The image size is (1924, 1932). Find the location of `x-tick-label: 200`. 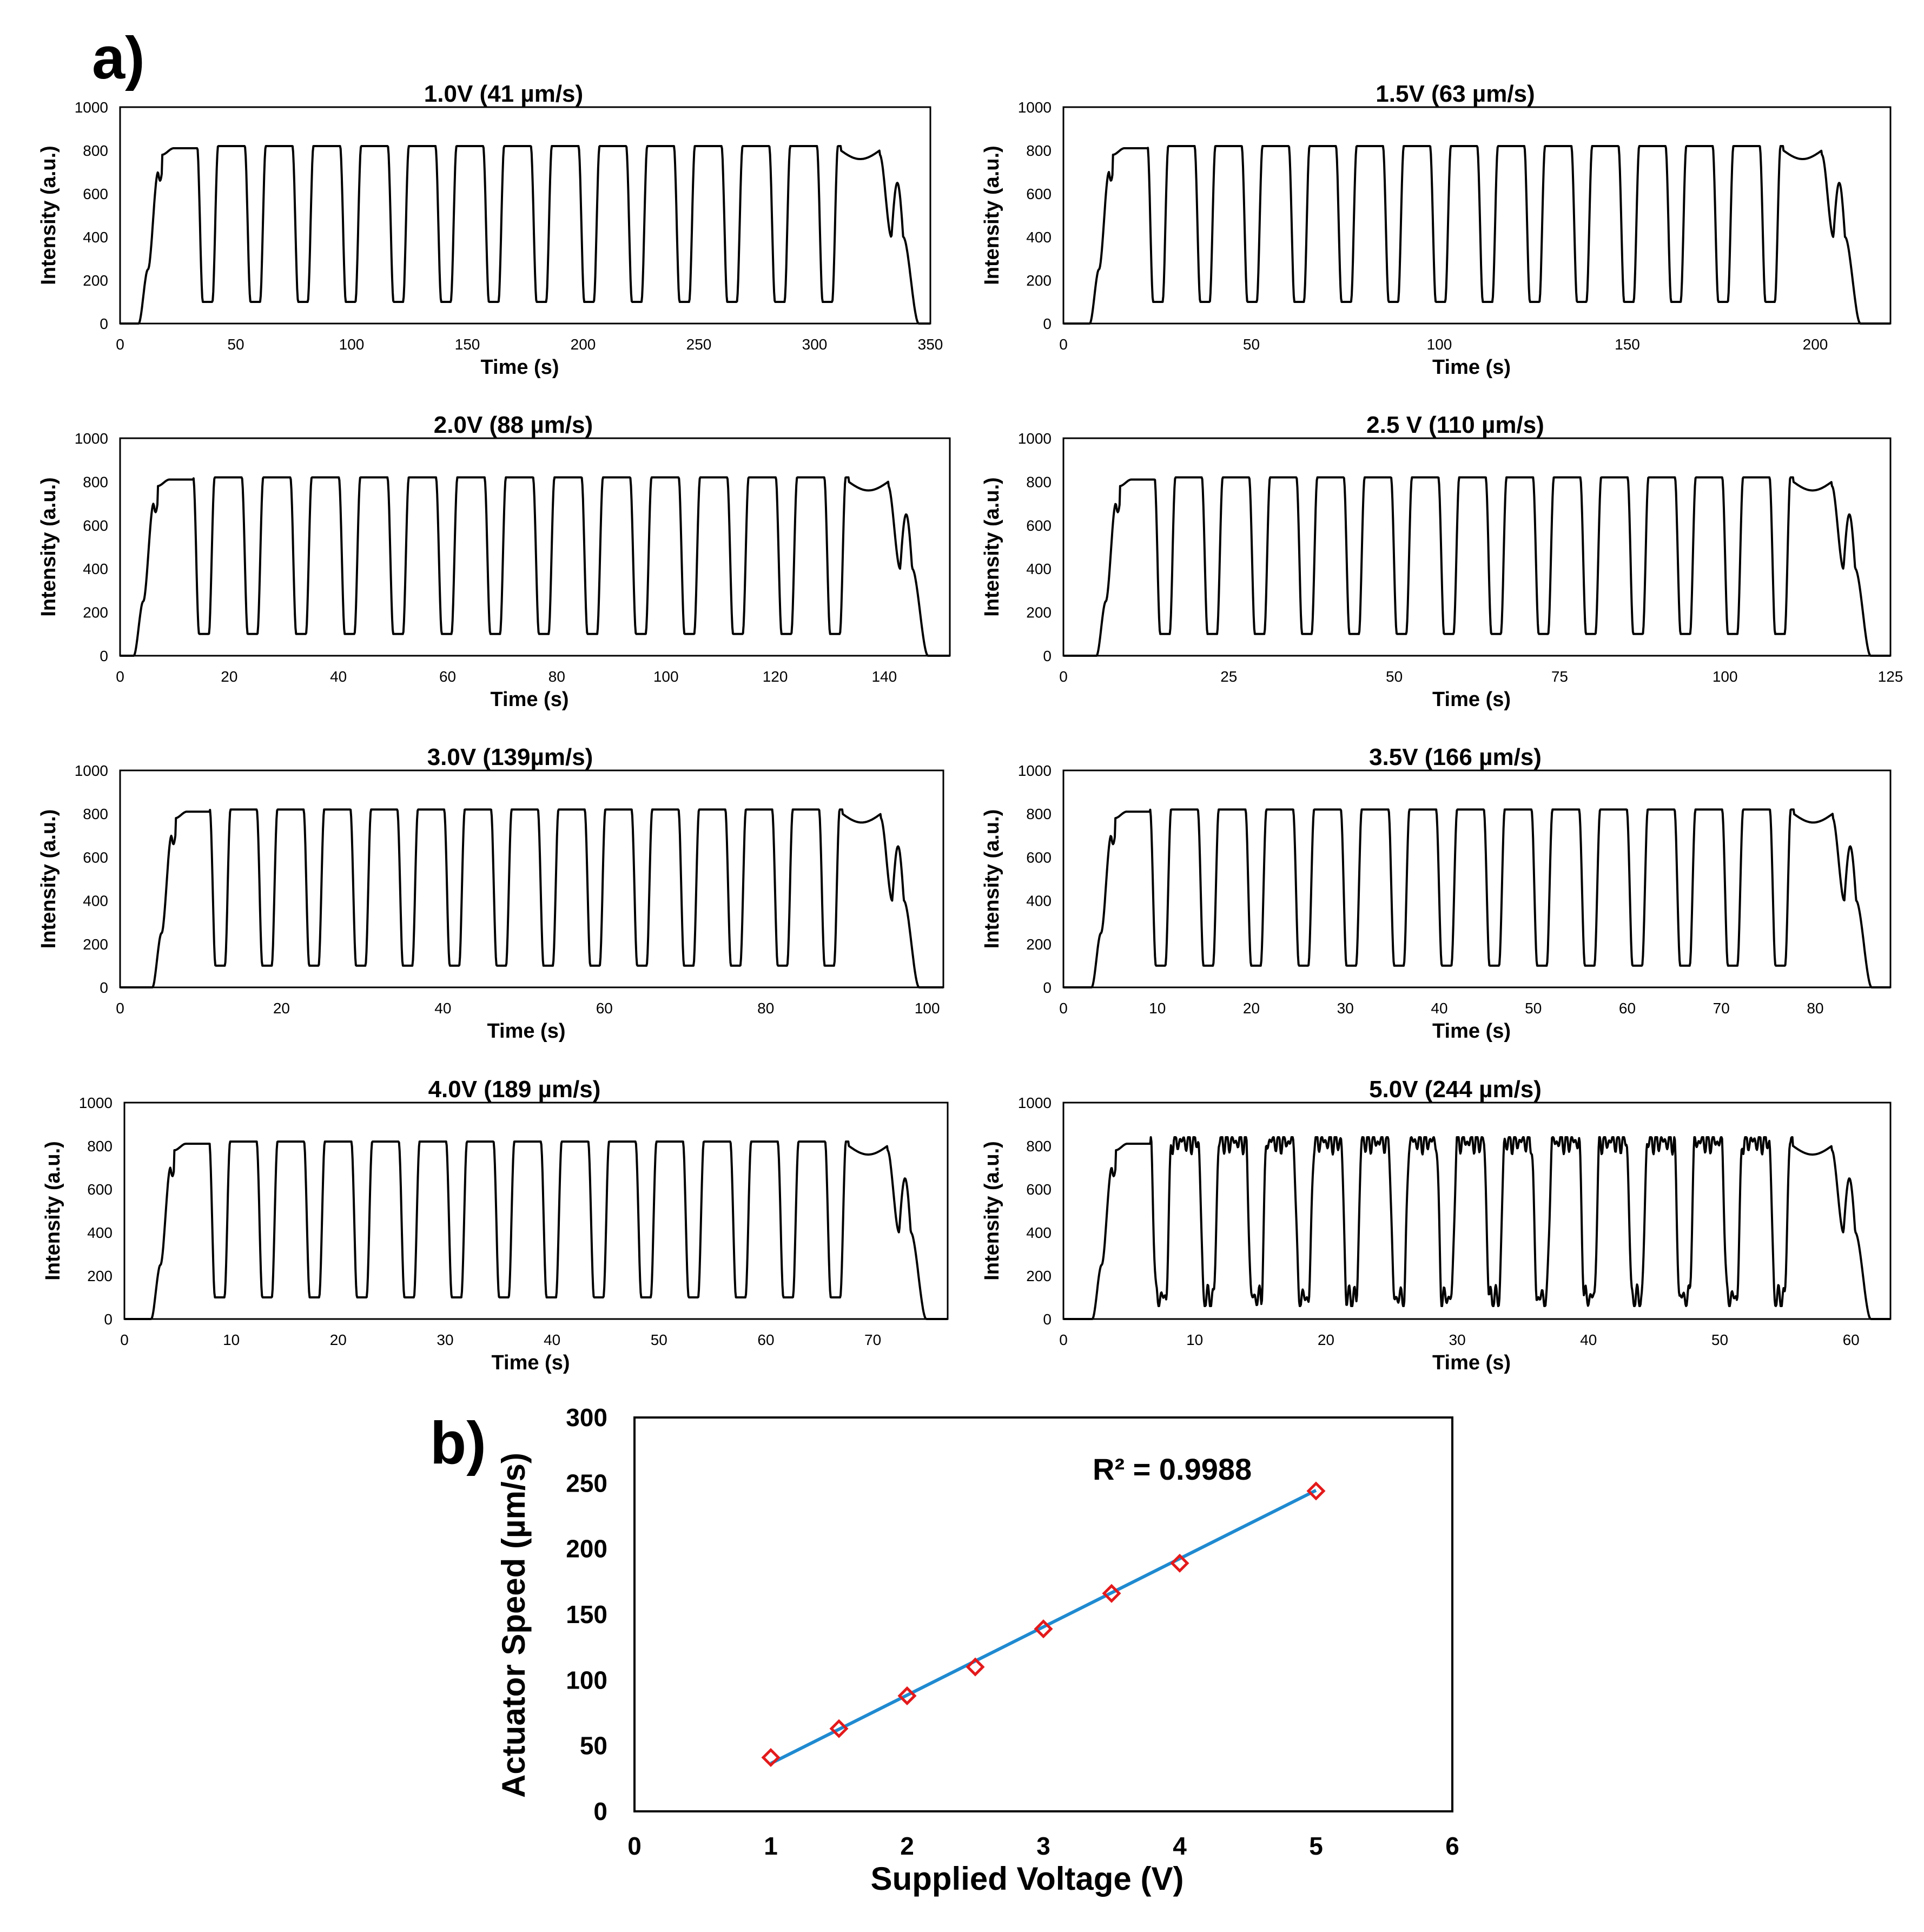

x-tick-label: 200 is located at coordinates (1815, 344).